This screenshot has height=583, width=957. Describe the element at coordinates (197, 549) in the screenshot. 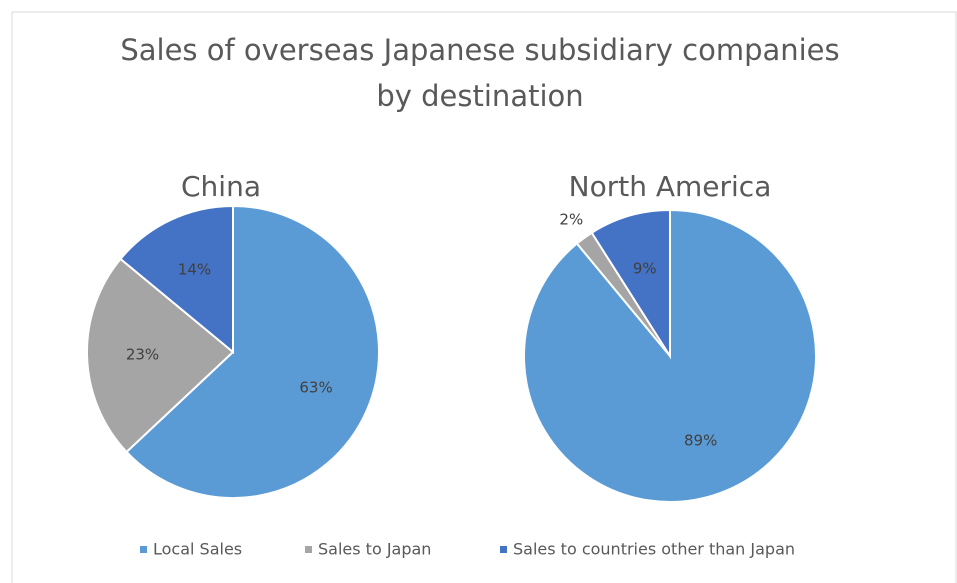

I see `legend-label: Local Sales` at that location.